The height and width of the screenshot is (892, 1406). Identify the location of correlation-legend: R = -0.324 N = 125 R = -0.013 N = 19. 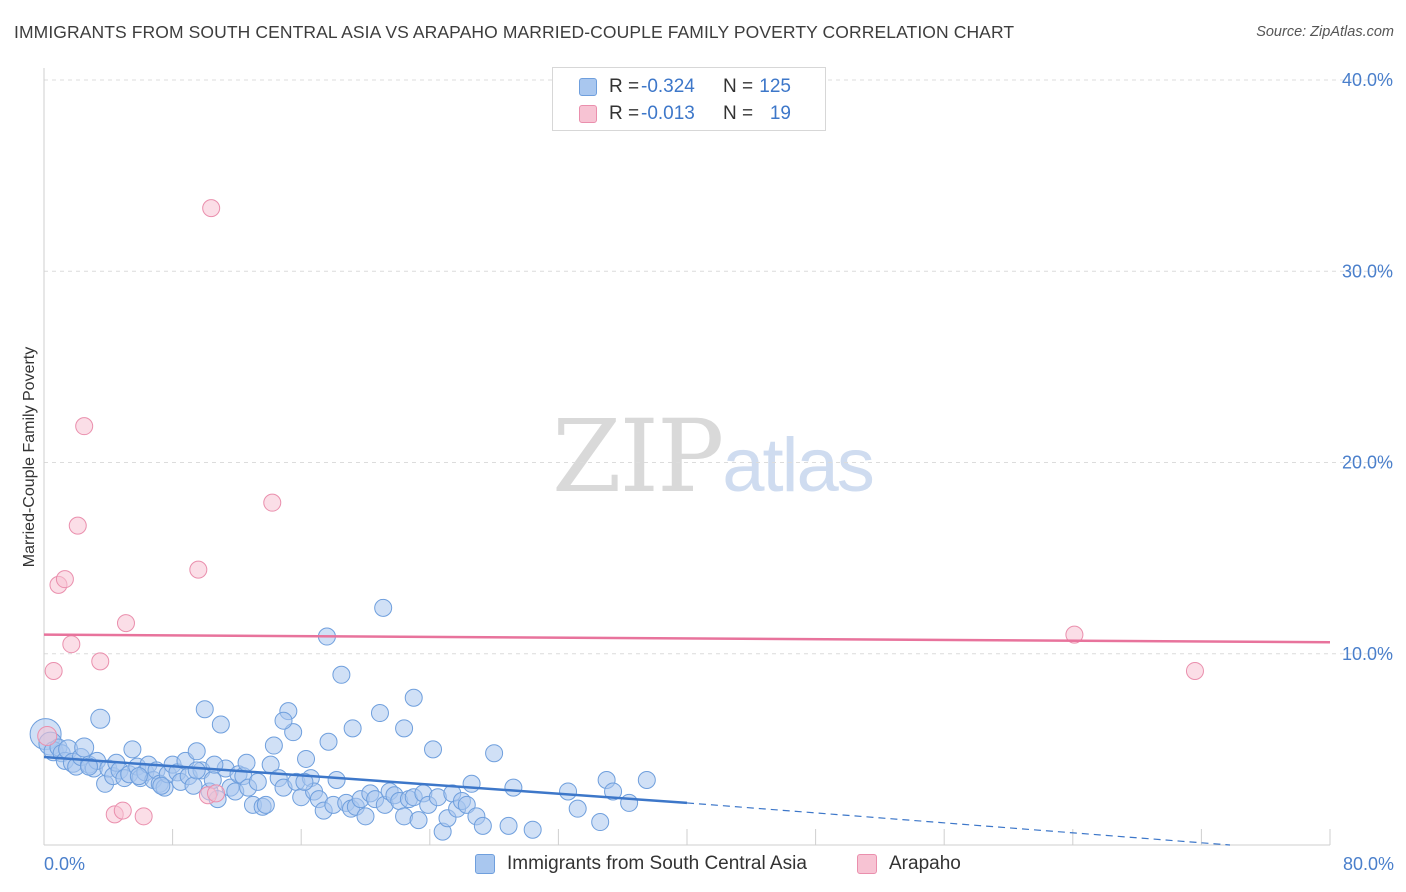
(689, 99).